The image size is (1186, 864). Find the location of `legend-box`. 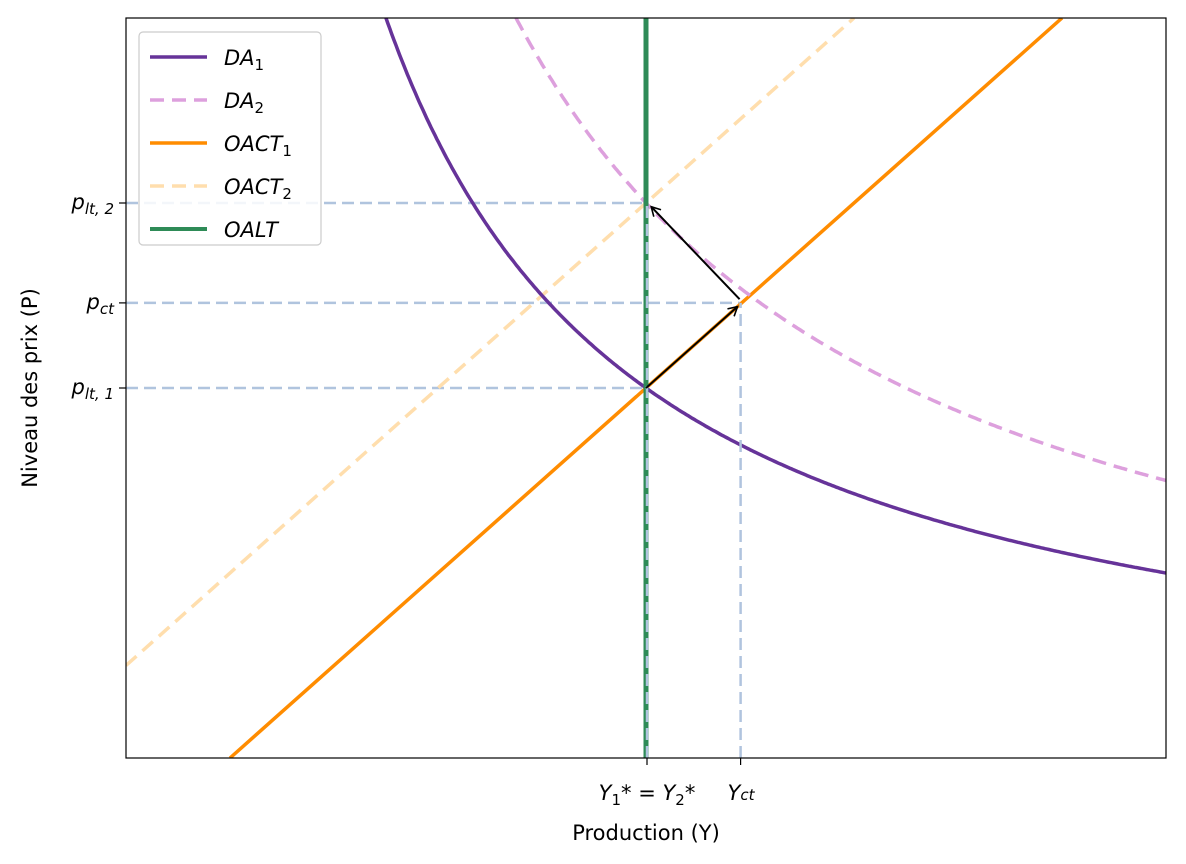

legend-box is located at coordinates (230, 138).